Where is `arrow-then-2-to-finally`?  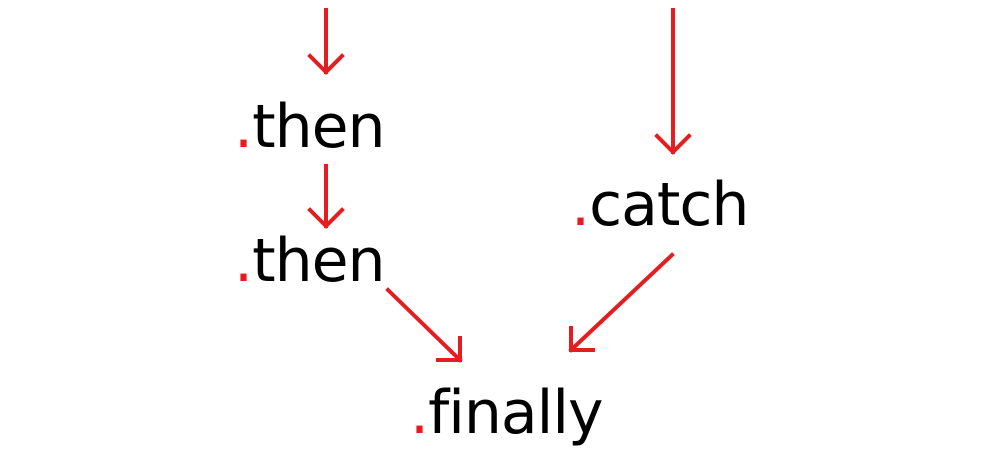 arrow-then-2-to-finally is located at coordinates (424, 325).